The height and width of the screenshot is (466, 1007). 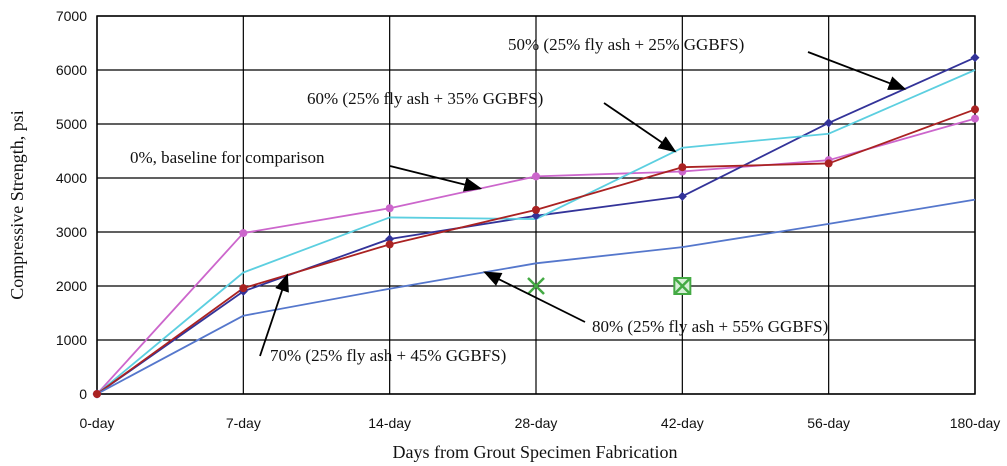 I want to click on y-tick-label: 4000, so click(x=71, y=178).